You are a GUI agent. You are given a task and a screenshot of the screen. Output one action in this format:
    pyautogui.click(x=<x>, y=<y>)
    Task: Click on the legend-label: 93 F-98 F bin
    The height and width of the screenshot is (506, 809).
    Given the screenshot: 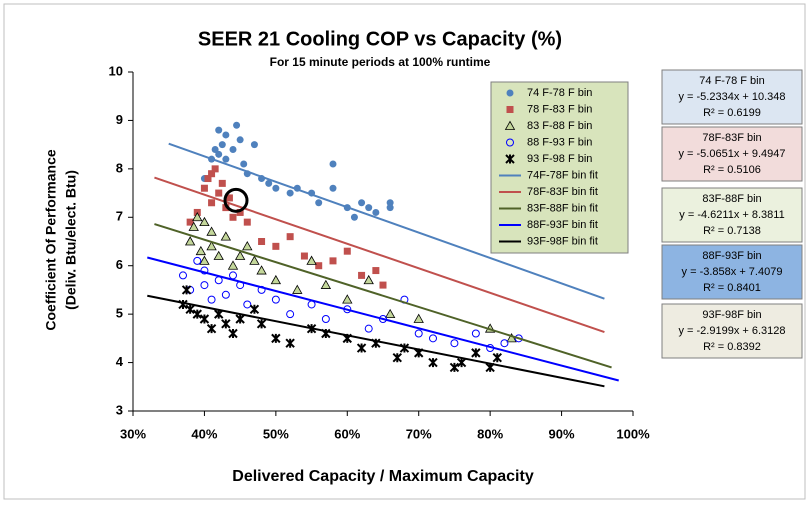 What is the action you would take?
    pyautogui.click(x=559, y=159)
    